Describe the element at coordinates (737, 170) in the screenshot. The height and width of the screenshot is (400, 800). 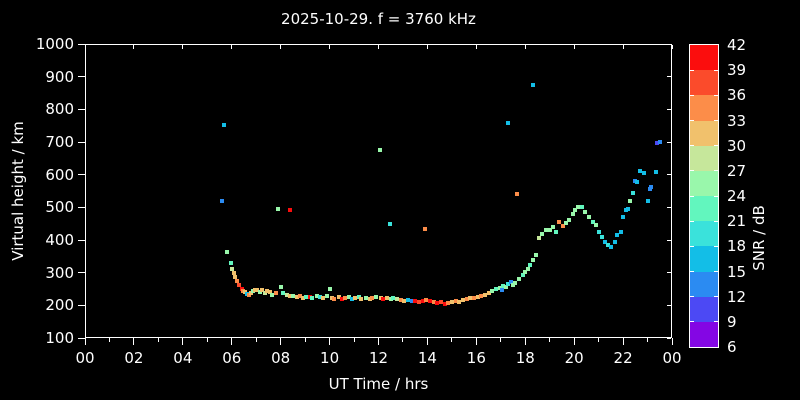
I see `colorbar-tick-label: 27` at that location.